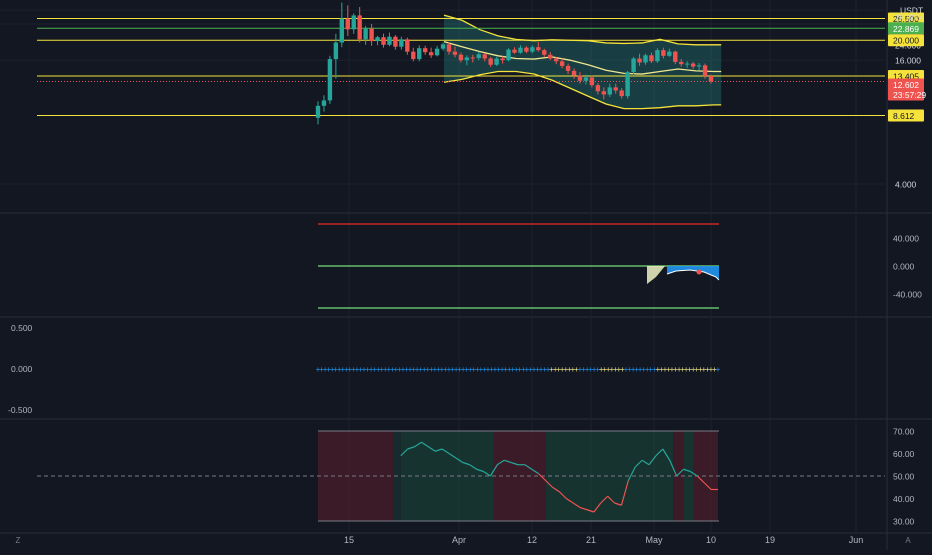 The width and height of the screenshot is (932, 555). Describe the element at coordinates (904, 432) in the screenshot. I see `rsi-y-tick-label: 70.00` at that location.